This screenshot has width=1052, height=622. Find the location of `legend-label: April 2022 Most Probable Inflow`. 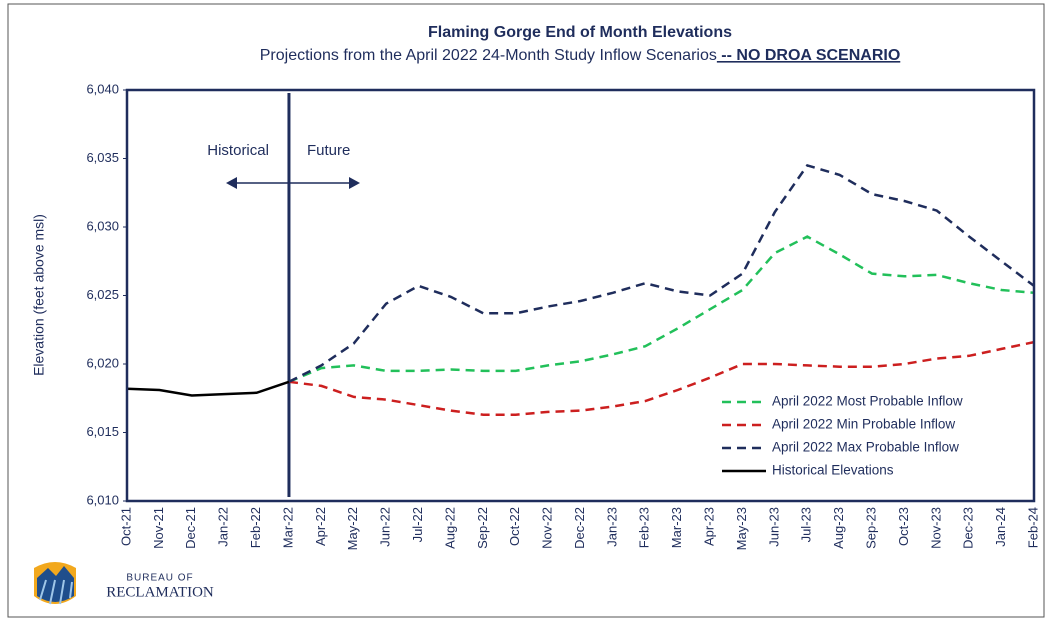

legend-label: April 2022 Most Probable Inflow is located at coordinates (867, 401).